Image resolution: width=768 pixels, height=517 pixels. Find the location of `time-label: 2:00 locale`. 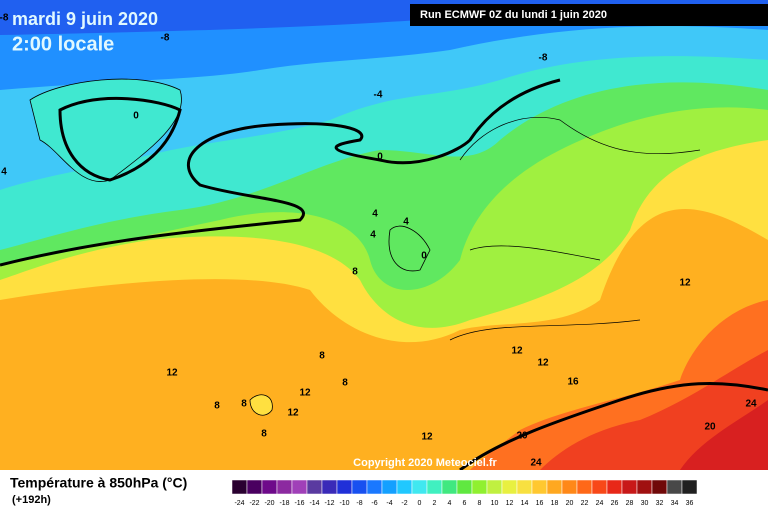

time-label: 2:00 locale is located at coordinates (63, 44).